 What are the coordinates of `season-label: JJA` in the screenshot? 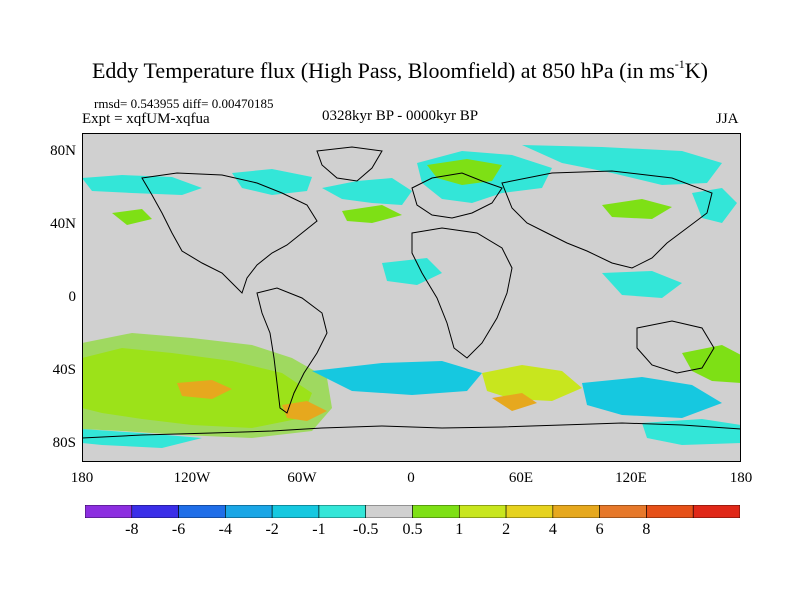 It's located at (727, 119).